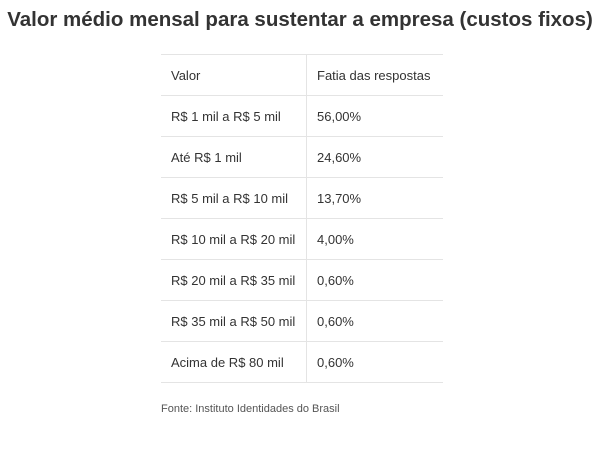 The width and height of the screenshot is (600, 462). I want to click on row-range-label: R$ 35 mil a R$ 50 mil, so click(234, 321).